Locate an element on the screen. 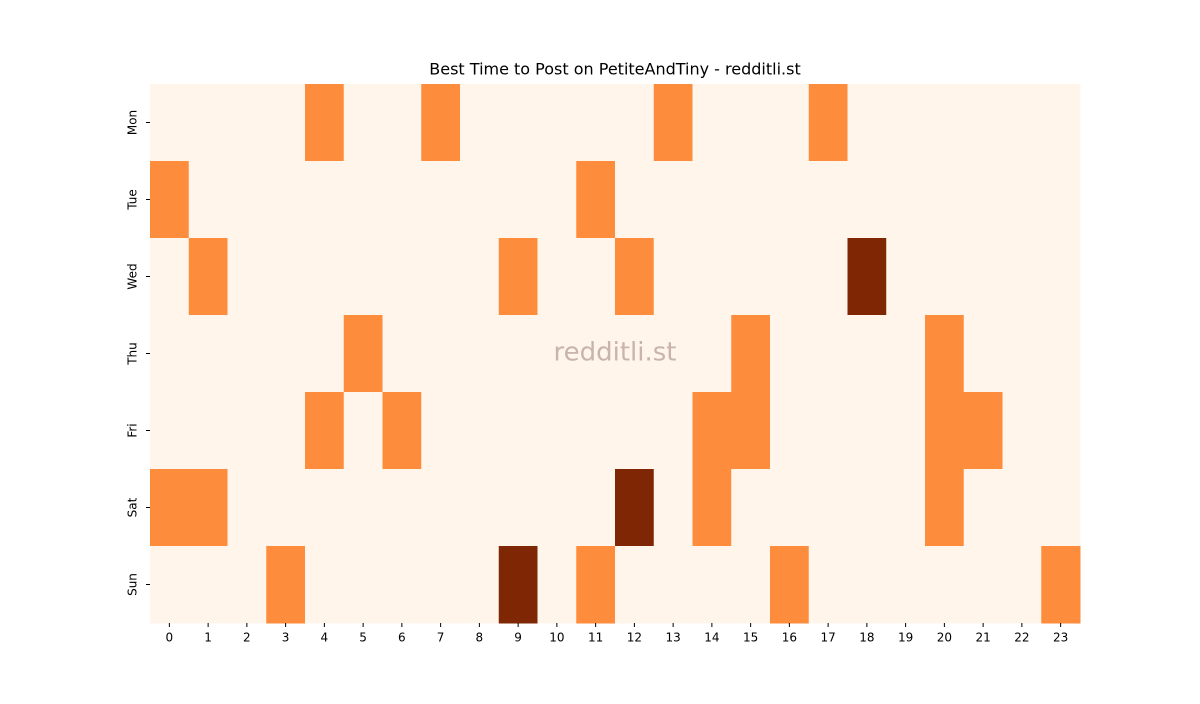 This screenshot has height=704, width=1200. x-tick-label: 19 is located at coordinates (905, 638).